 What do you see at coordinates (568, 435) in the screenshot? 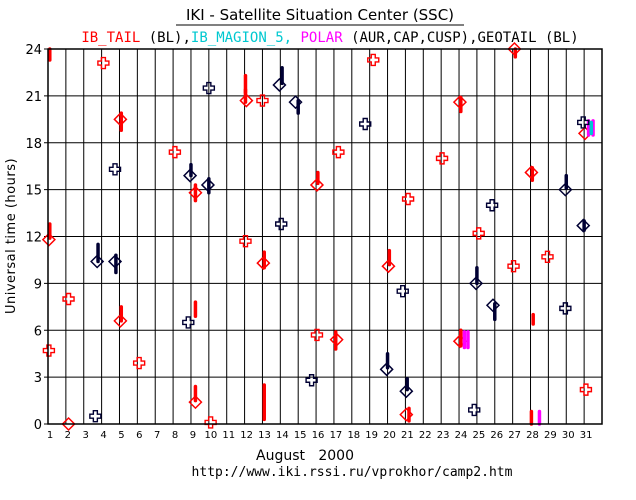
I see `x-tick-label: 30` at bounding box center [568, 435].